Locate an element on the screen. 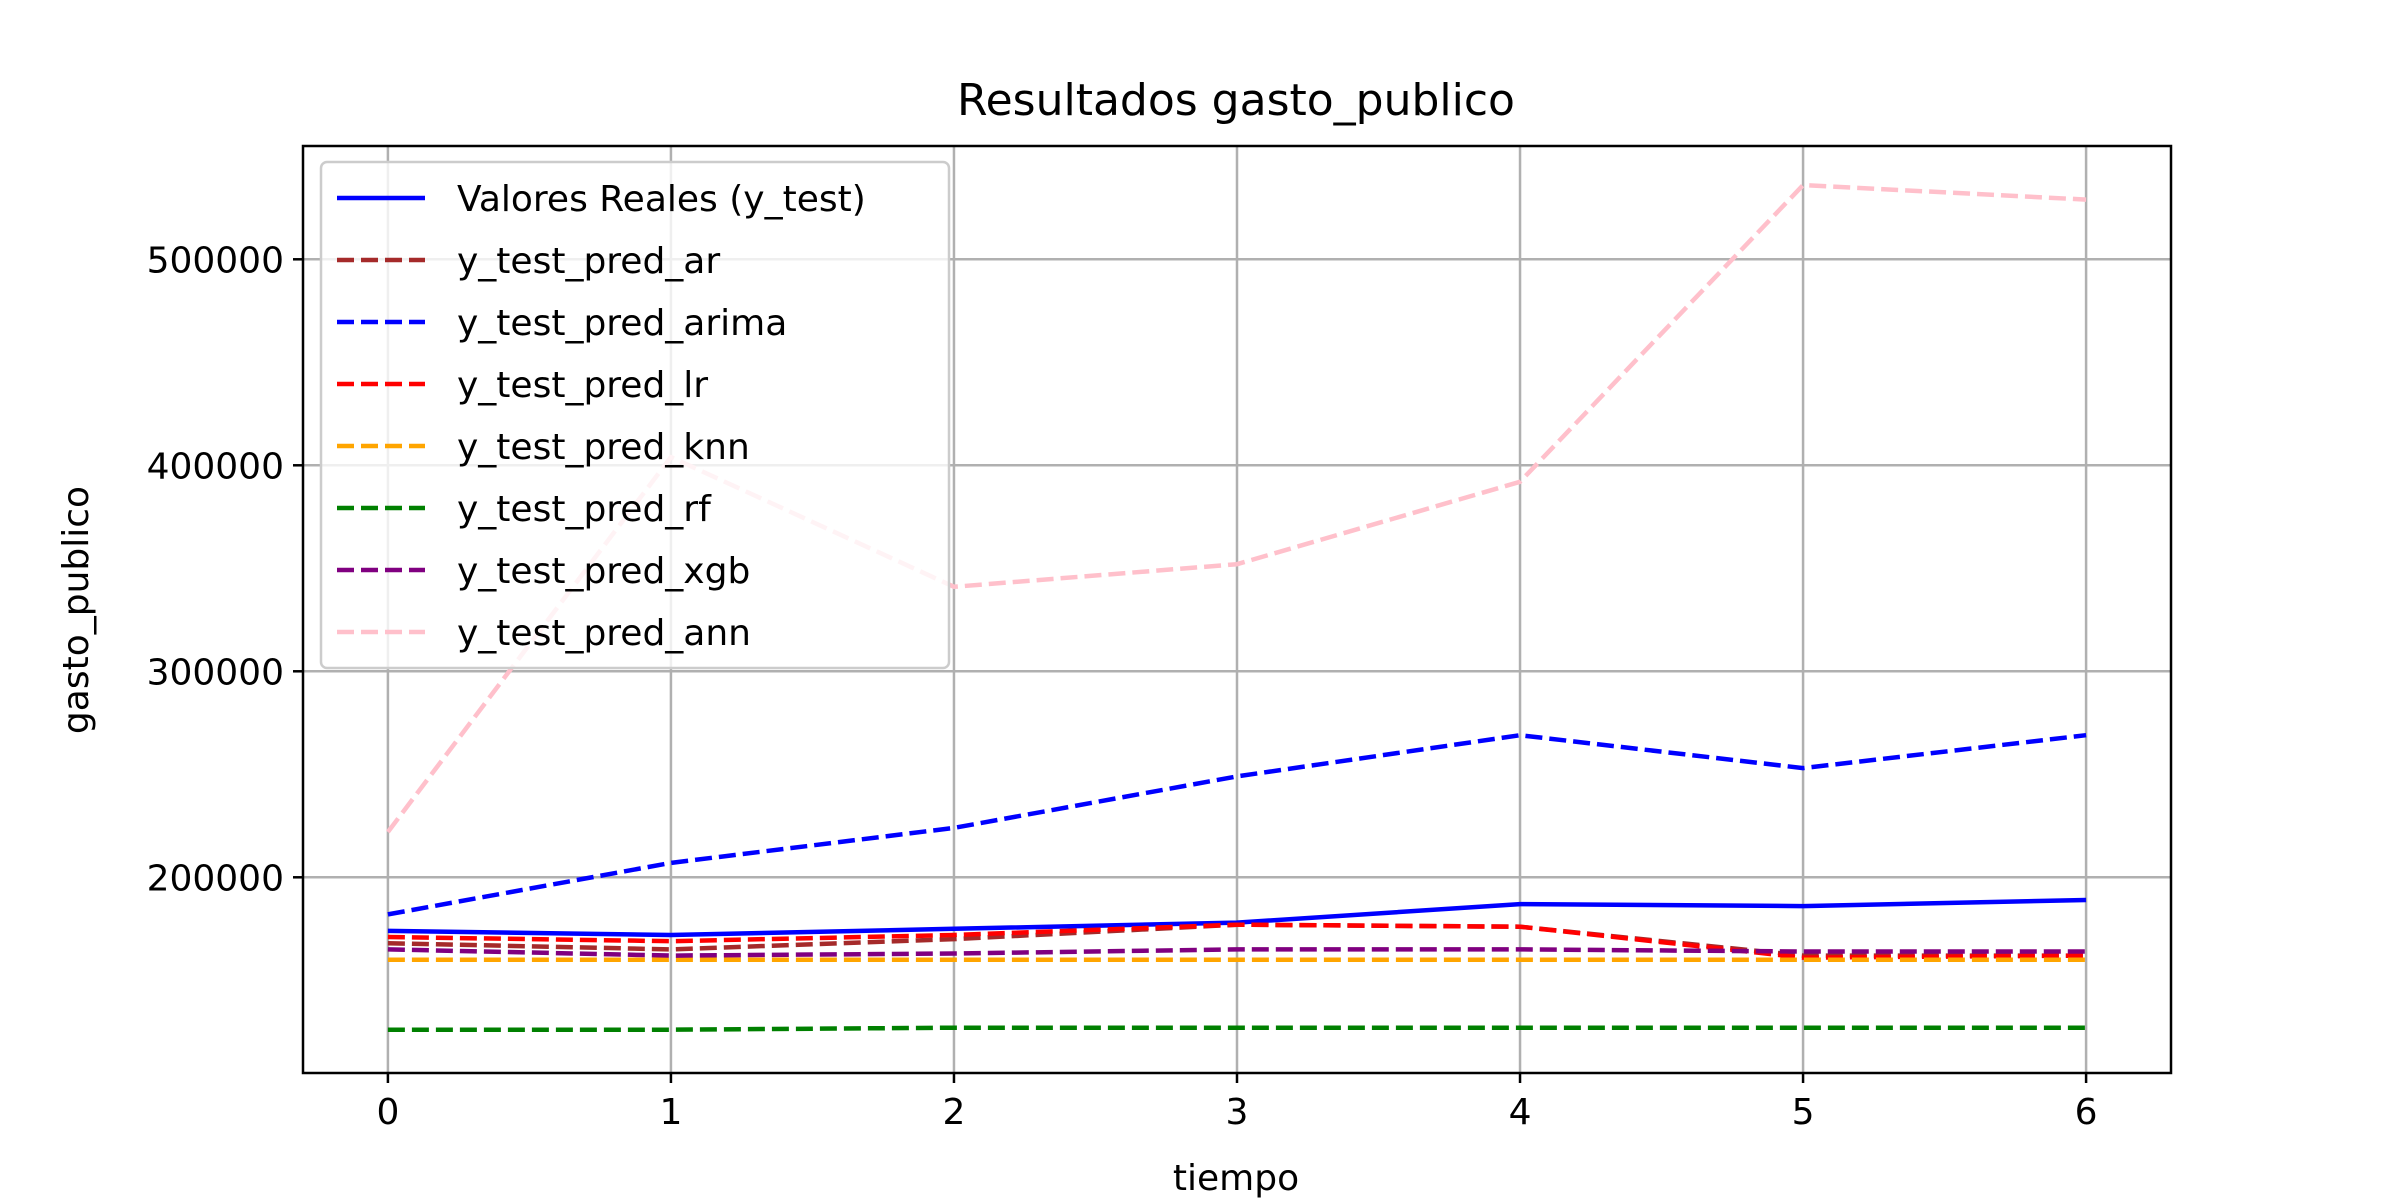  legend-label: y_test_pred_rf is located at coordinates (584, 509).